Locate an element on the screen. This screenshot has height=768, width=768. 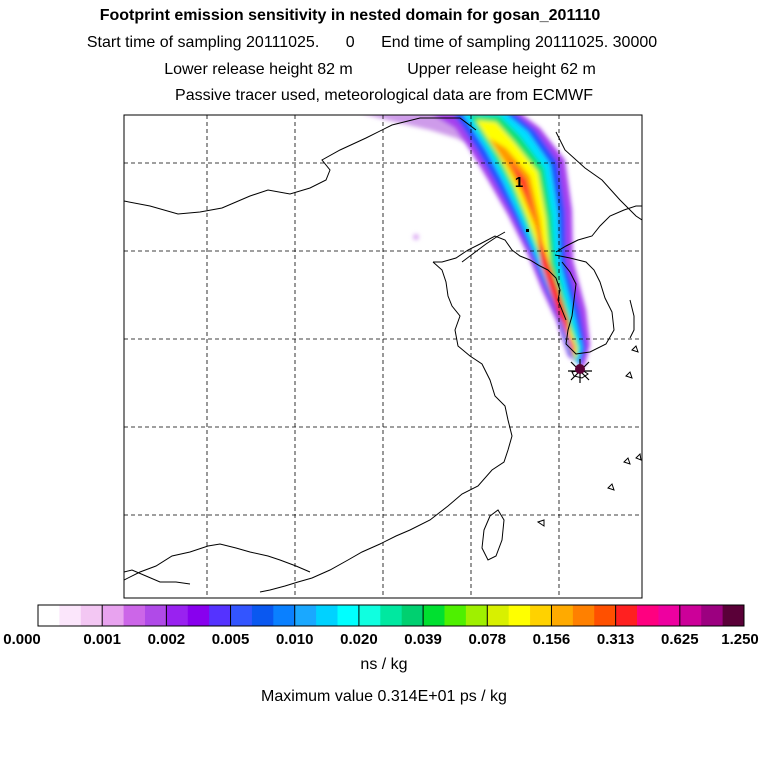
marker-dot is located at coordinates (527, 230).